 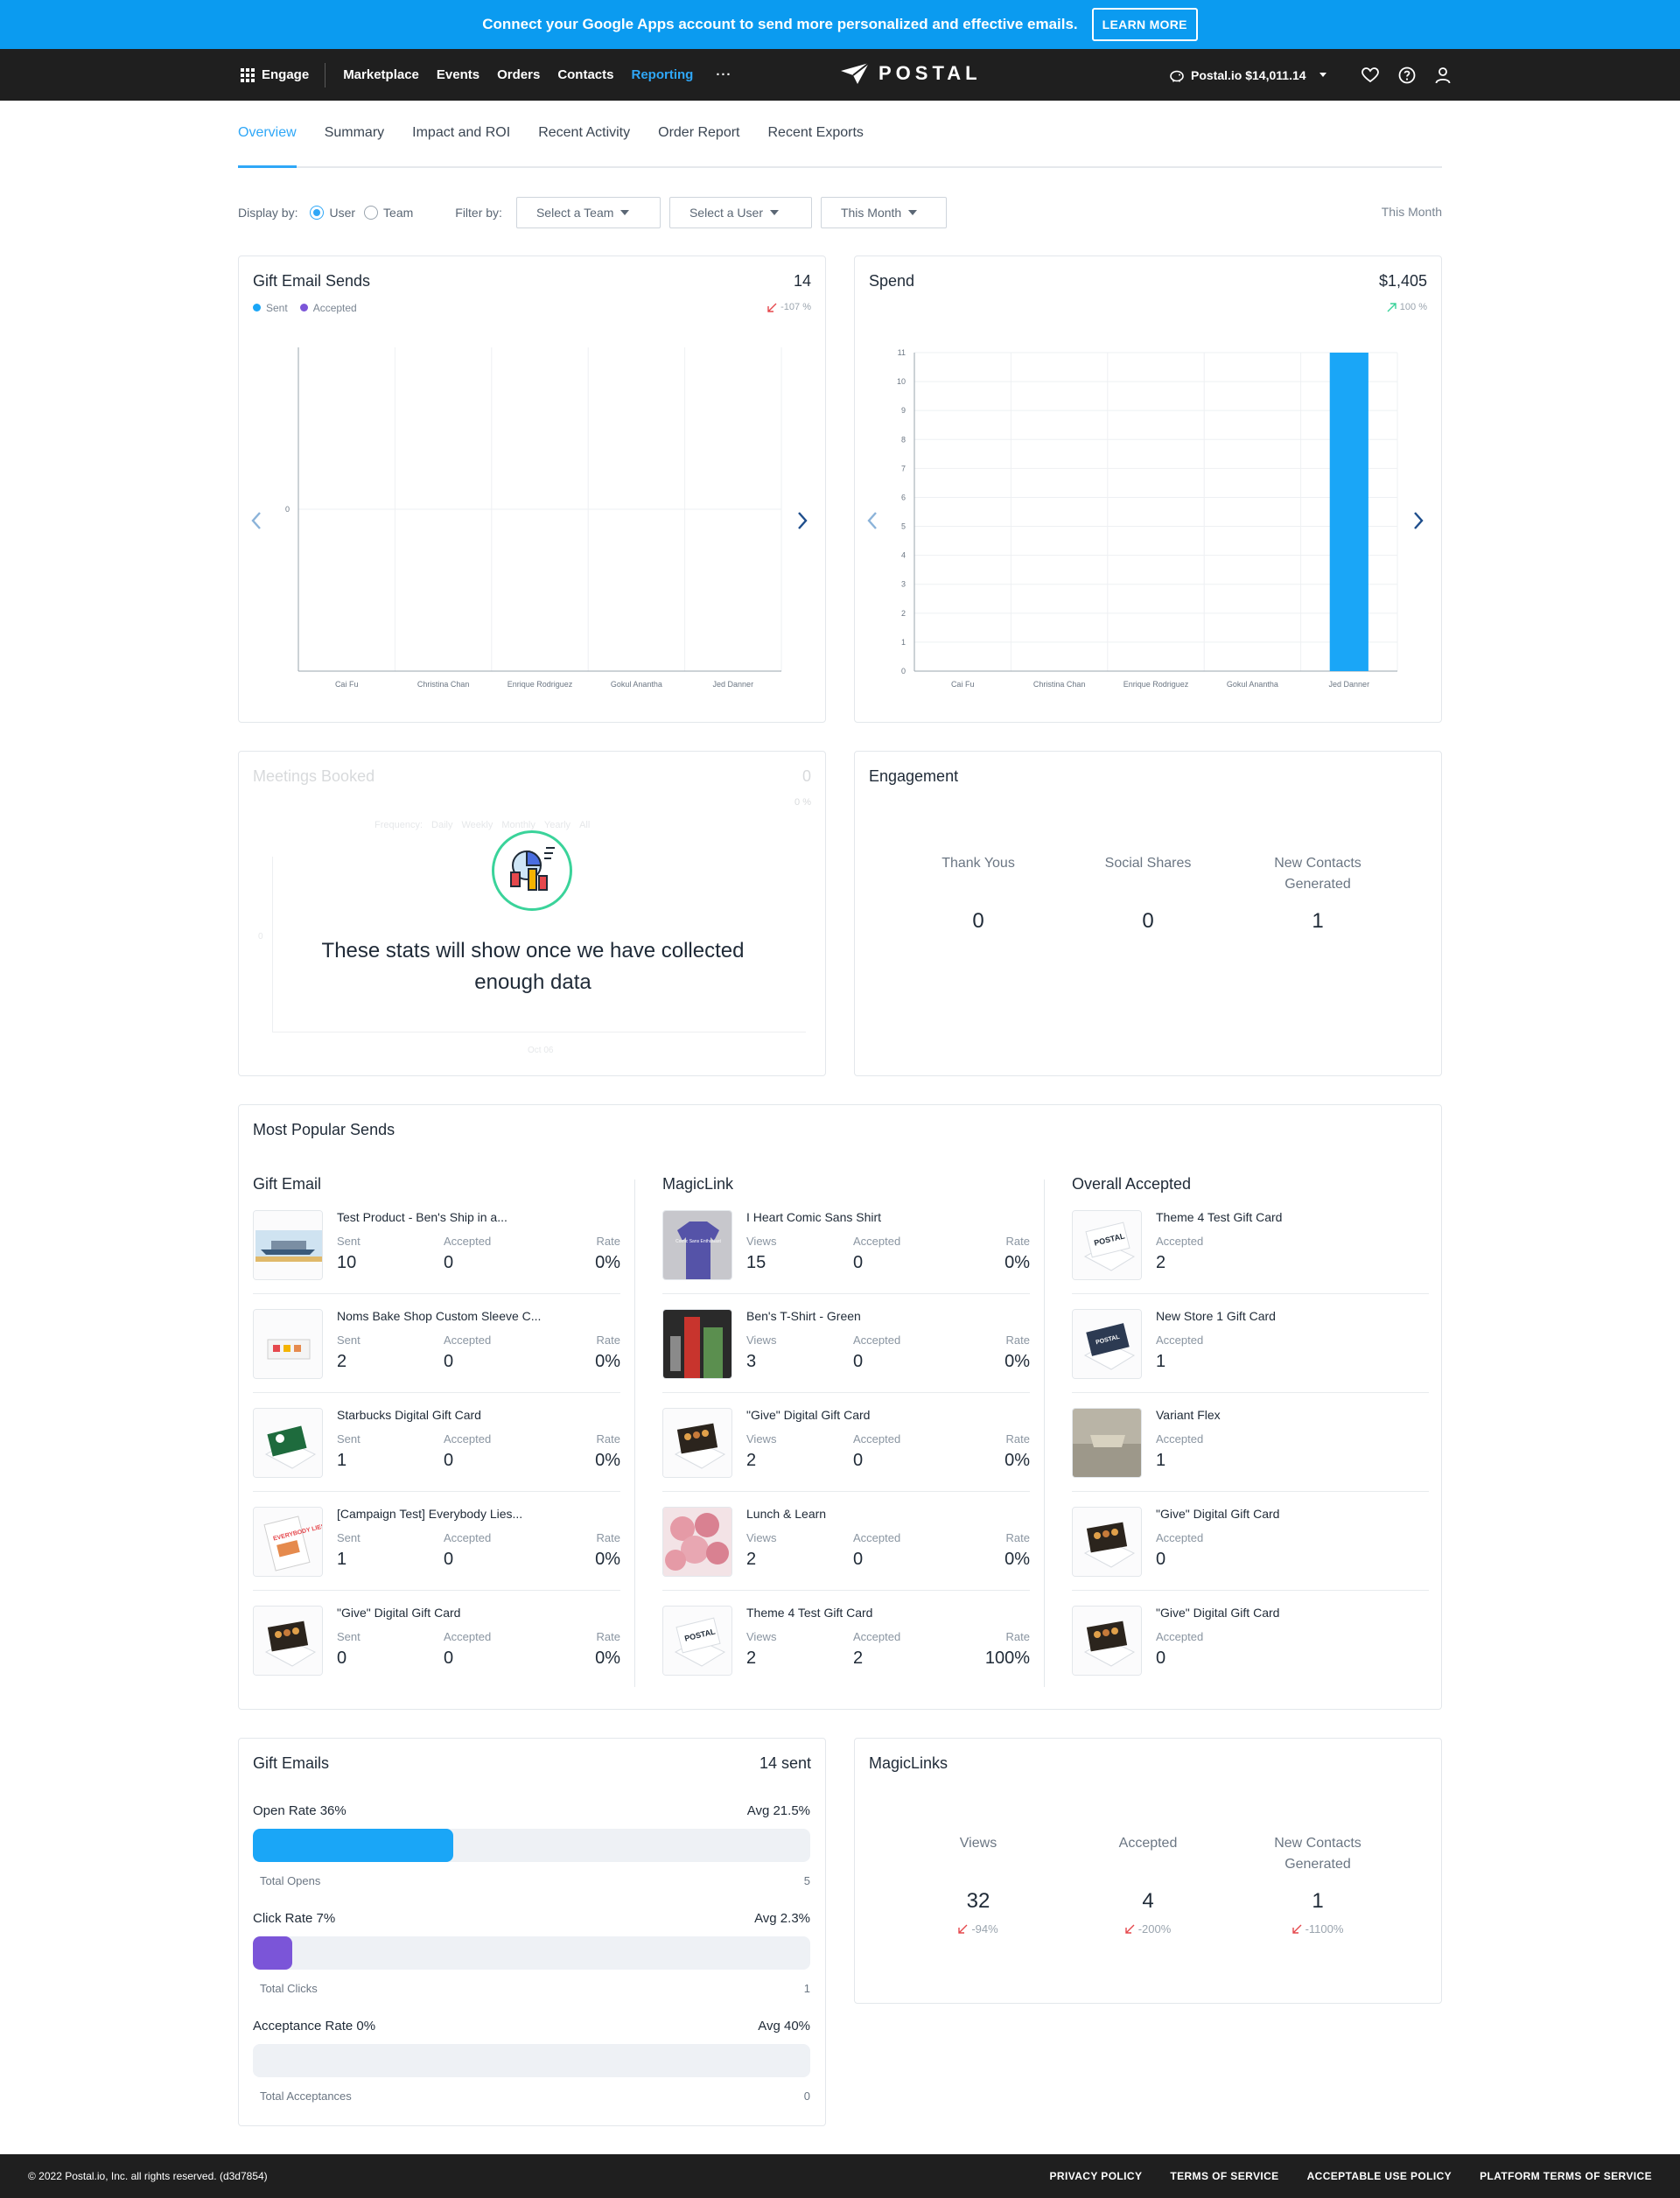 I want to click on nav-contacts: Contacts, so click(x=585, y=74).